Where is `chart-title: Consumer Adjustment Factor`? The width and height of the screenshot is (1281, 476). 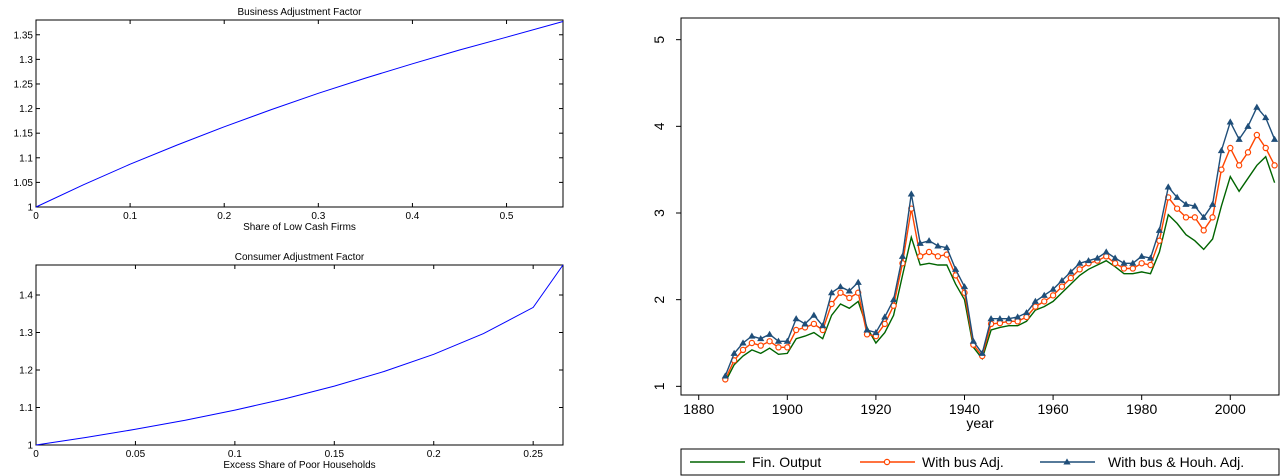 chart-title: Consumer Adjustment Factor is located at coordinates (300, 257).